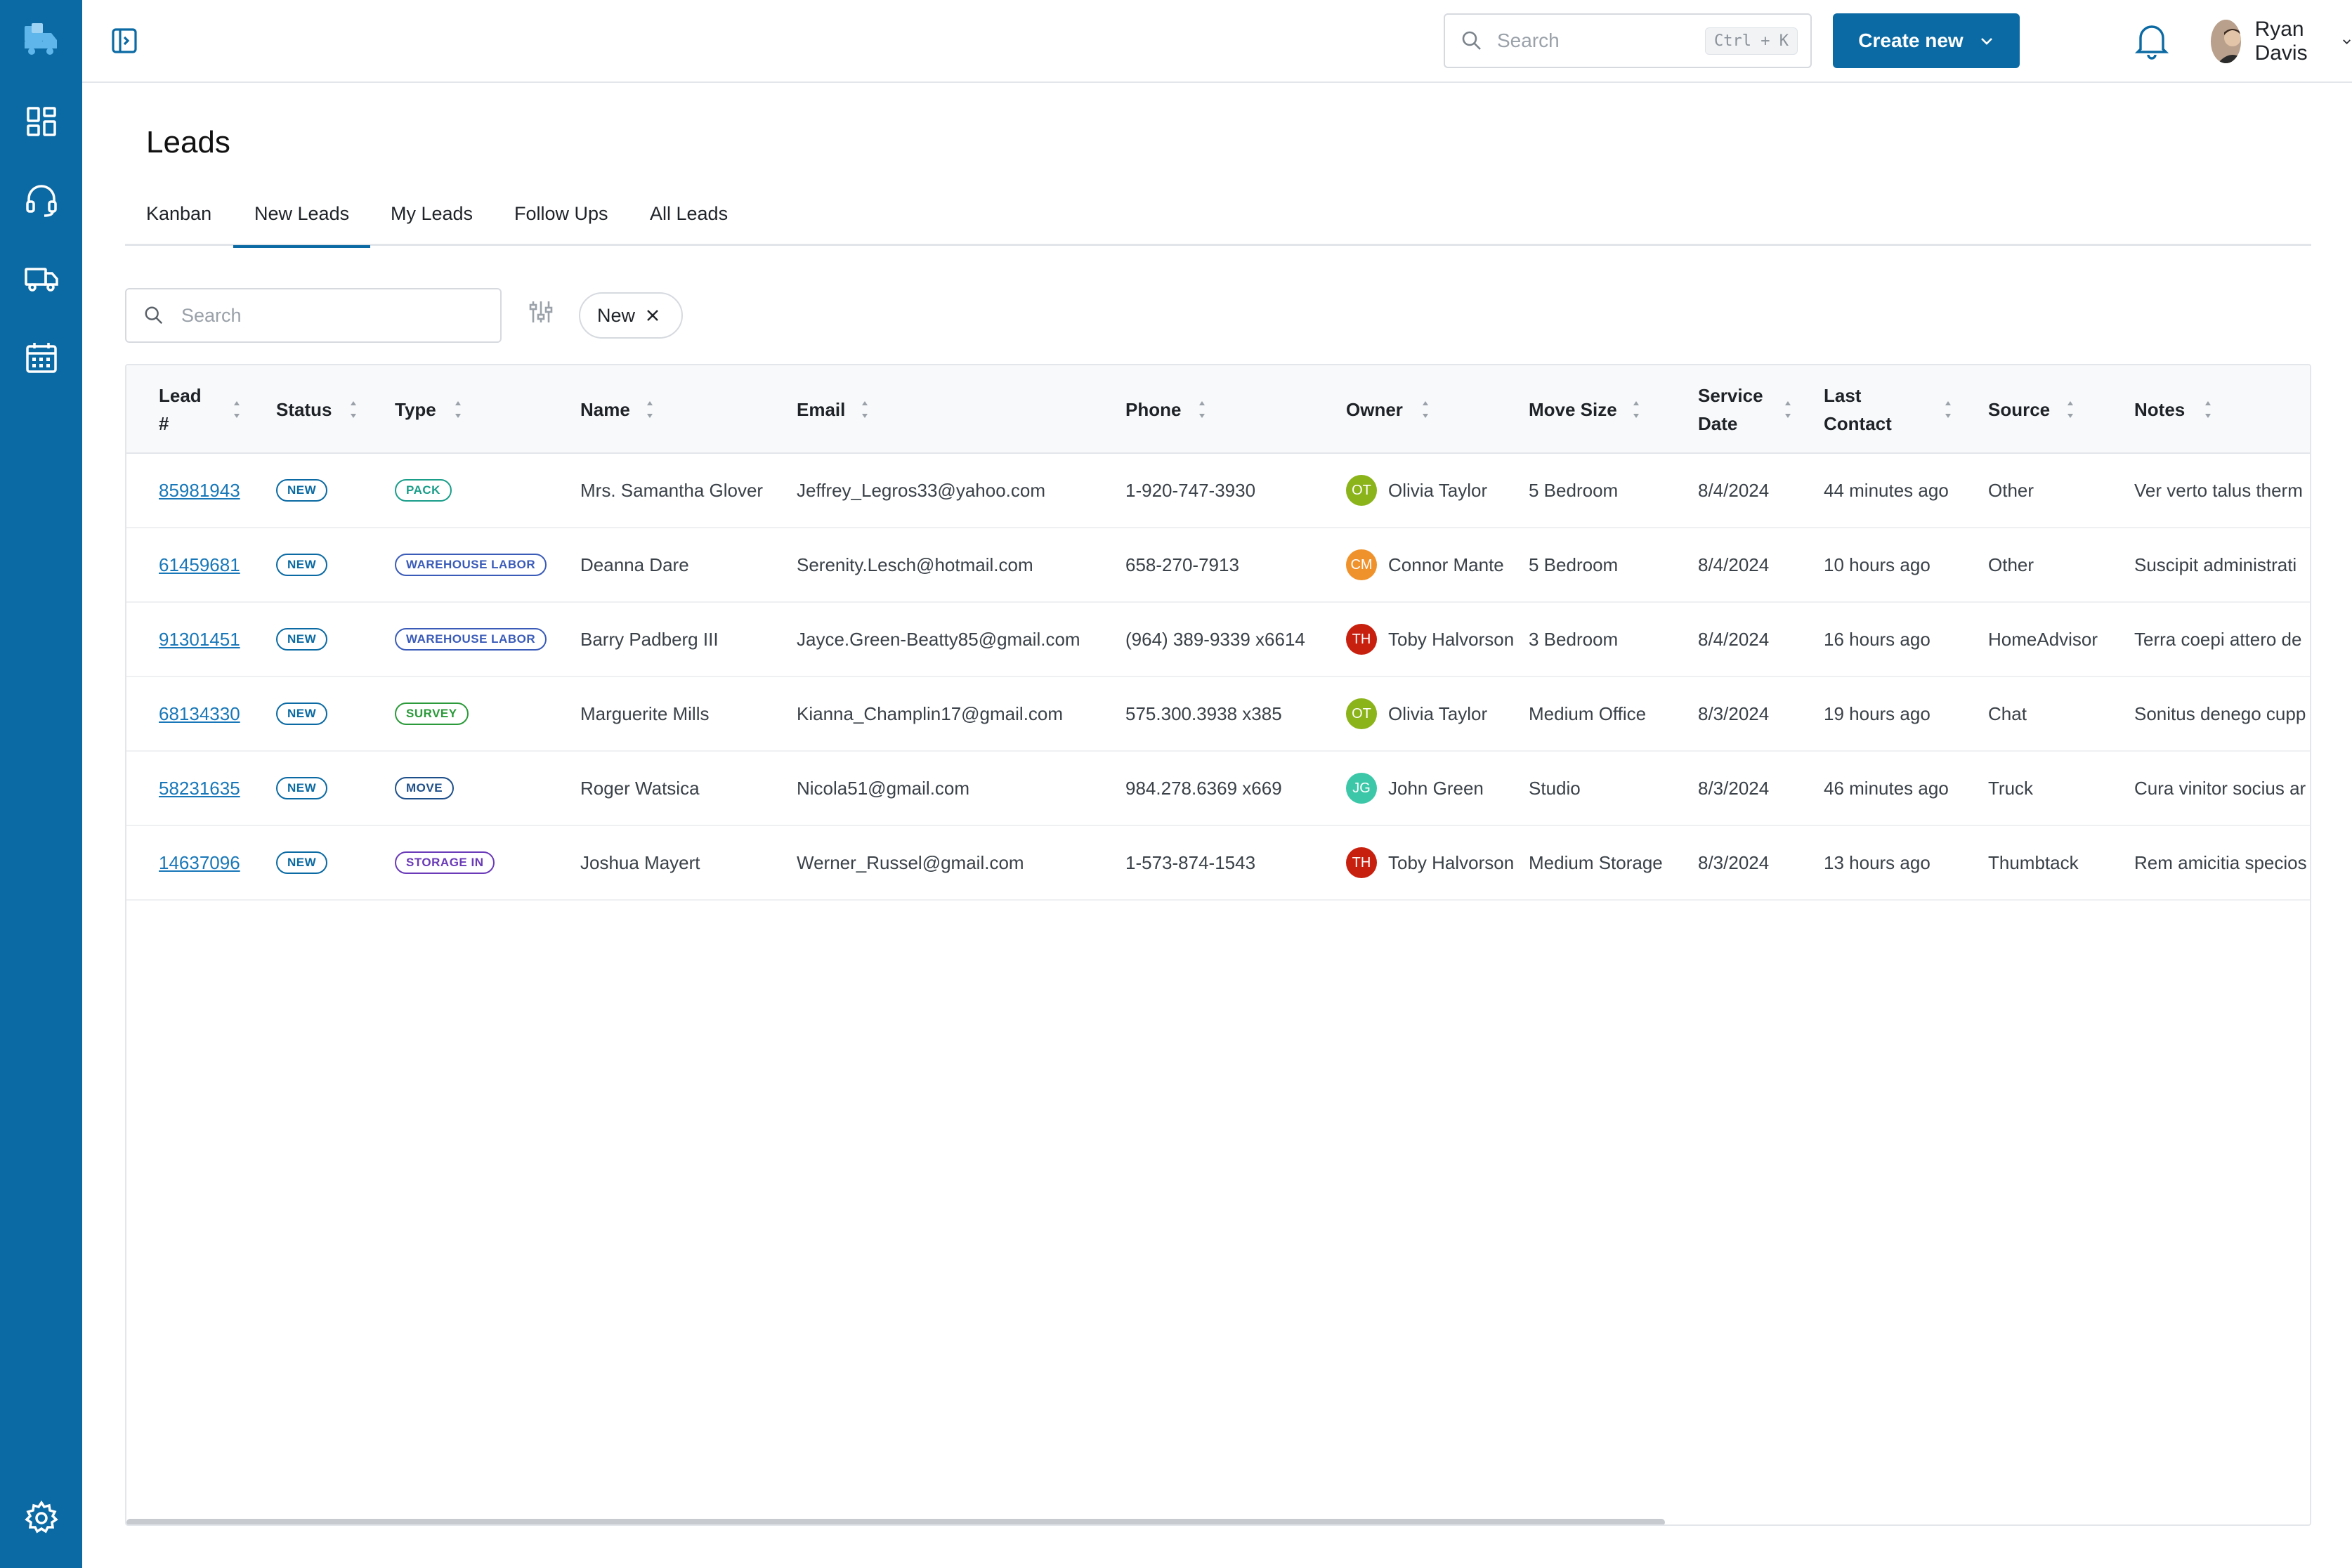  I want to click on notes-cell: Cura vinitor socius ar, so click(2220, 788).